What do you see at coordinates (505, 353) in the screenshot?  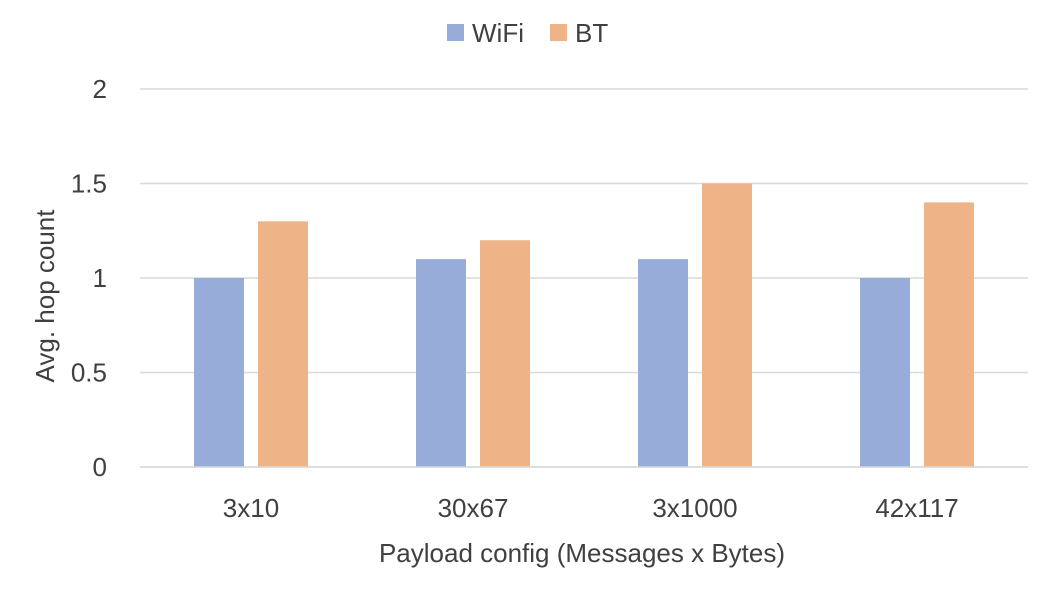 I see `bar-bt-30x67` at bounding box center [505, 353].